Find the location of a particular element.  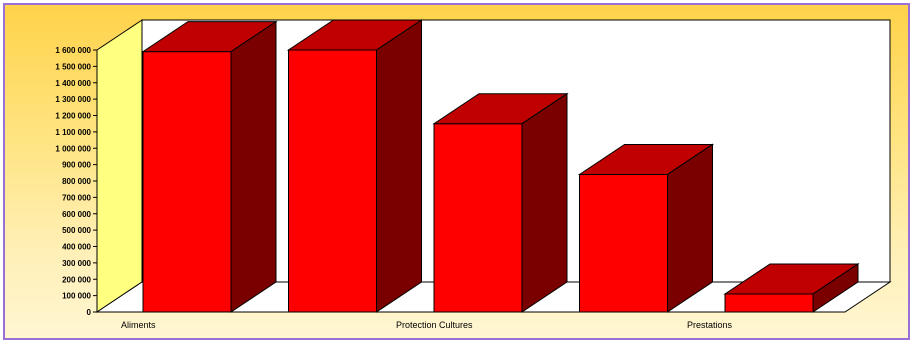

y-tick-label: 400 000 is located at coordinates (76, 247).